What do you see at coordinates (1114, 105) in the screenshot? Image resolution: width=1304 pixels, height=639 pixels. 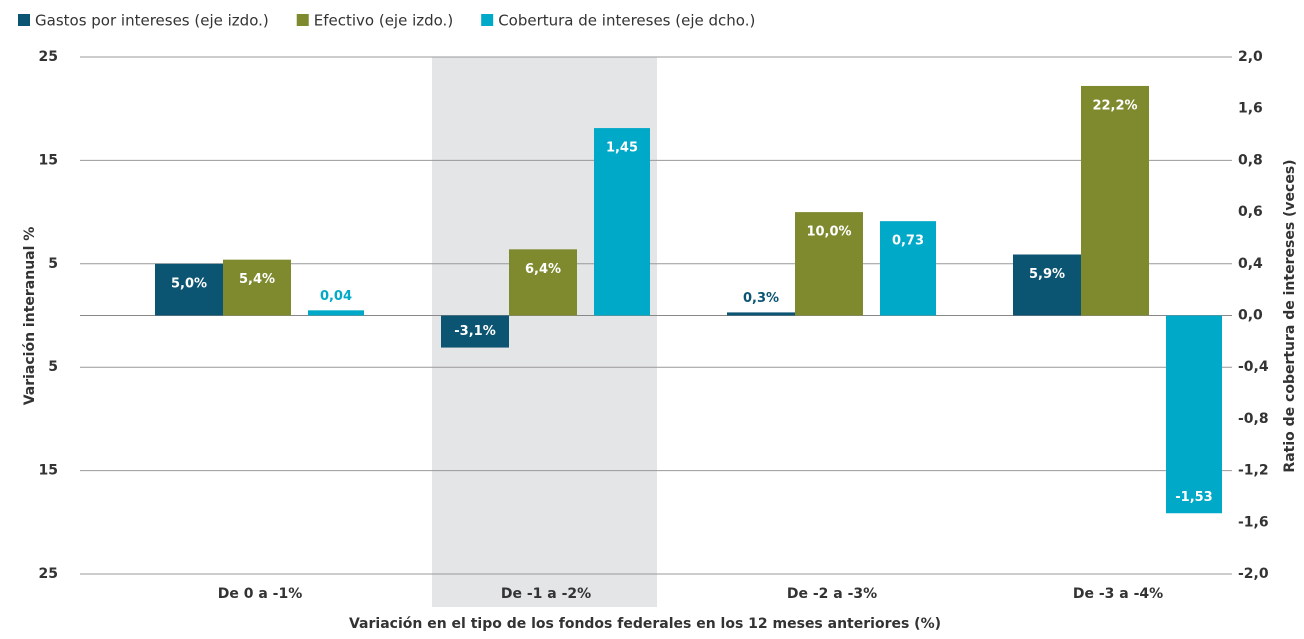 I see `data-label: 22,2%` at bounding box center [1114, 105].